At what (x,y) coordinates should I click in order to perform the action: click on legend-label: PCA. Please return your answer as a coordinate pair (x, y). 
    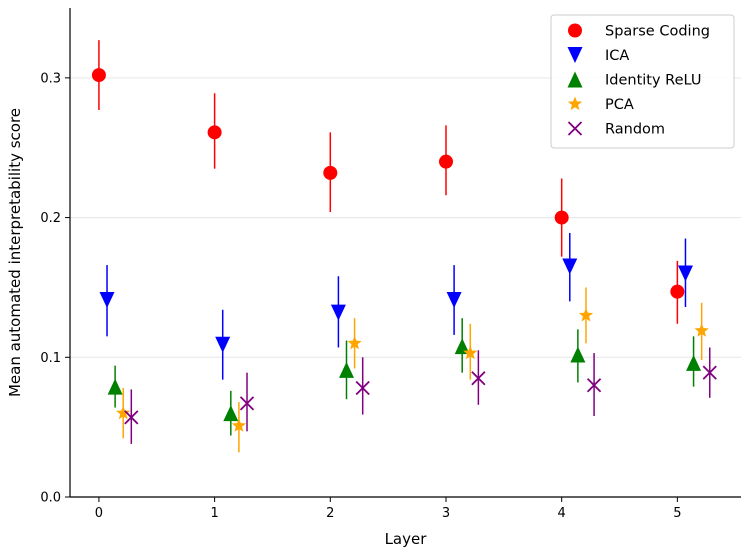
    Looking at the image, I should click on (619, 105).